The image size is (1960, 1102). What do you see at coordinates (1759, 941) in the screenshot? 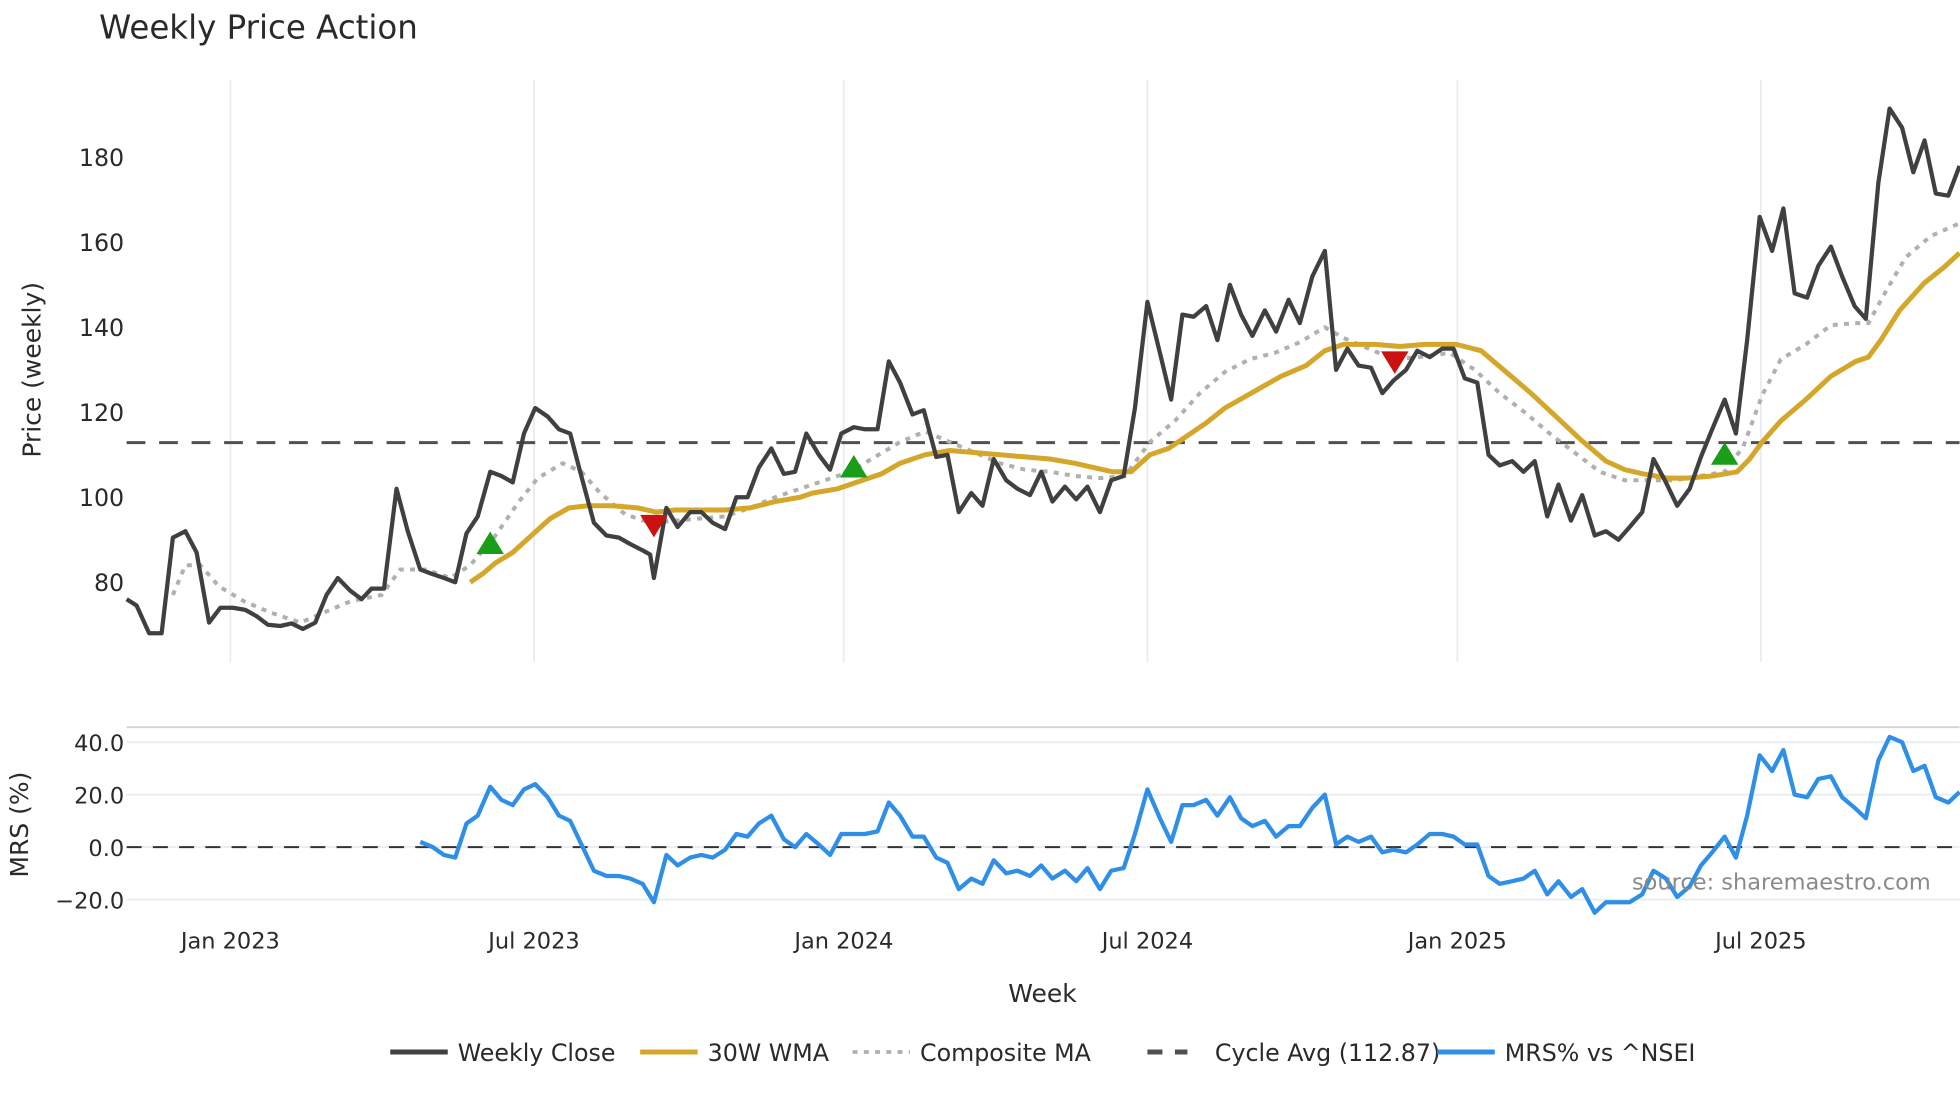
I see `x-tick-label: Jul 2025` at bounding box center [1759, 941].